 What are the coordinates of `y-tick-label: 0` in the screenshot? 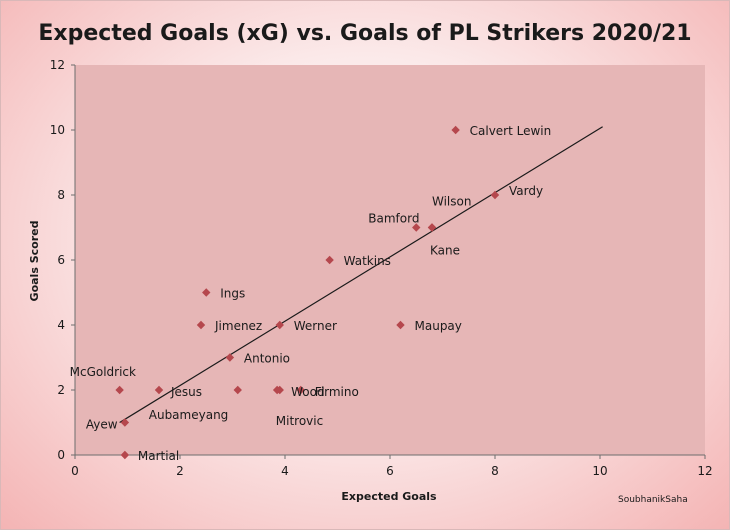 It's located at (61, 455).